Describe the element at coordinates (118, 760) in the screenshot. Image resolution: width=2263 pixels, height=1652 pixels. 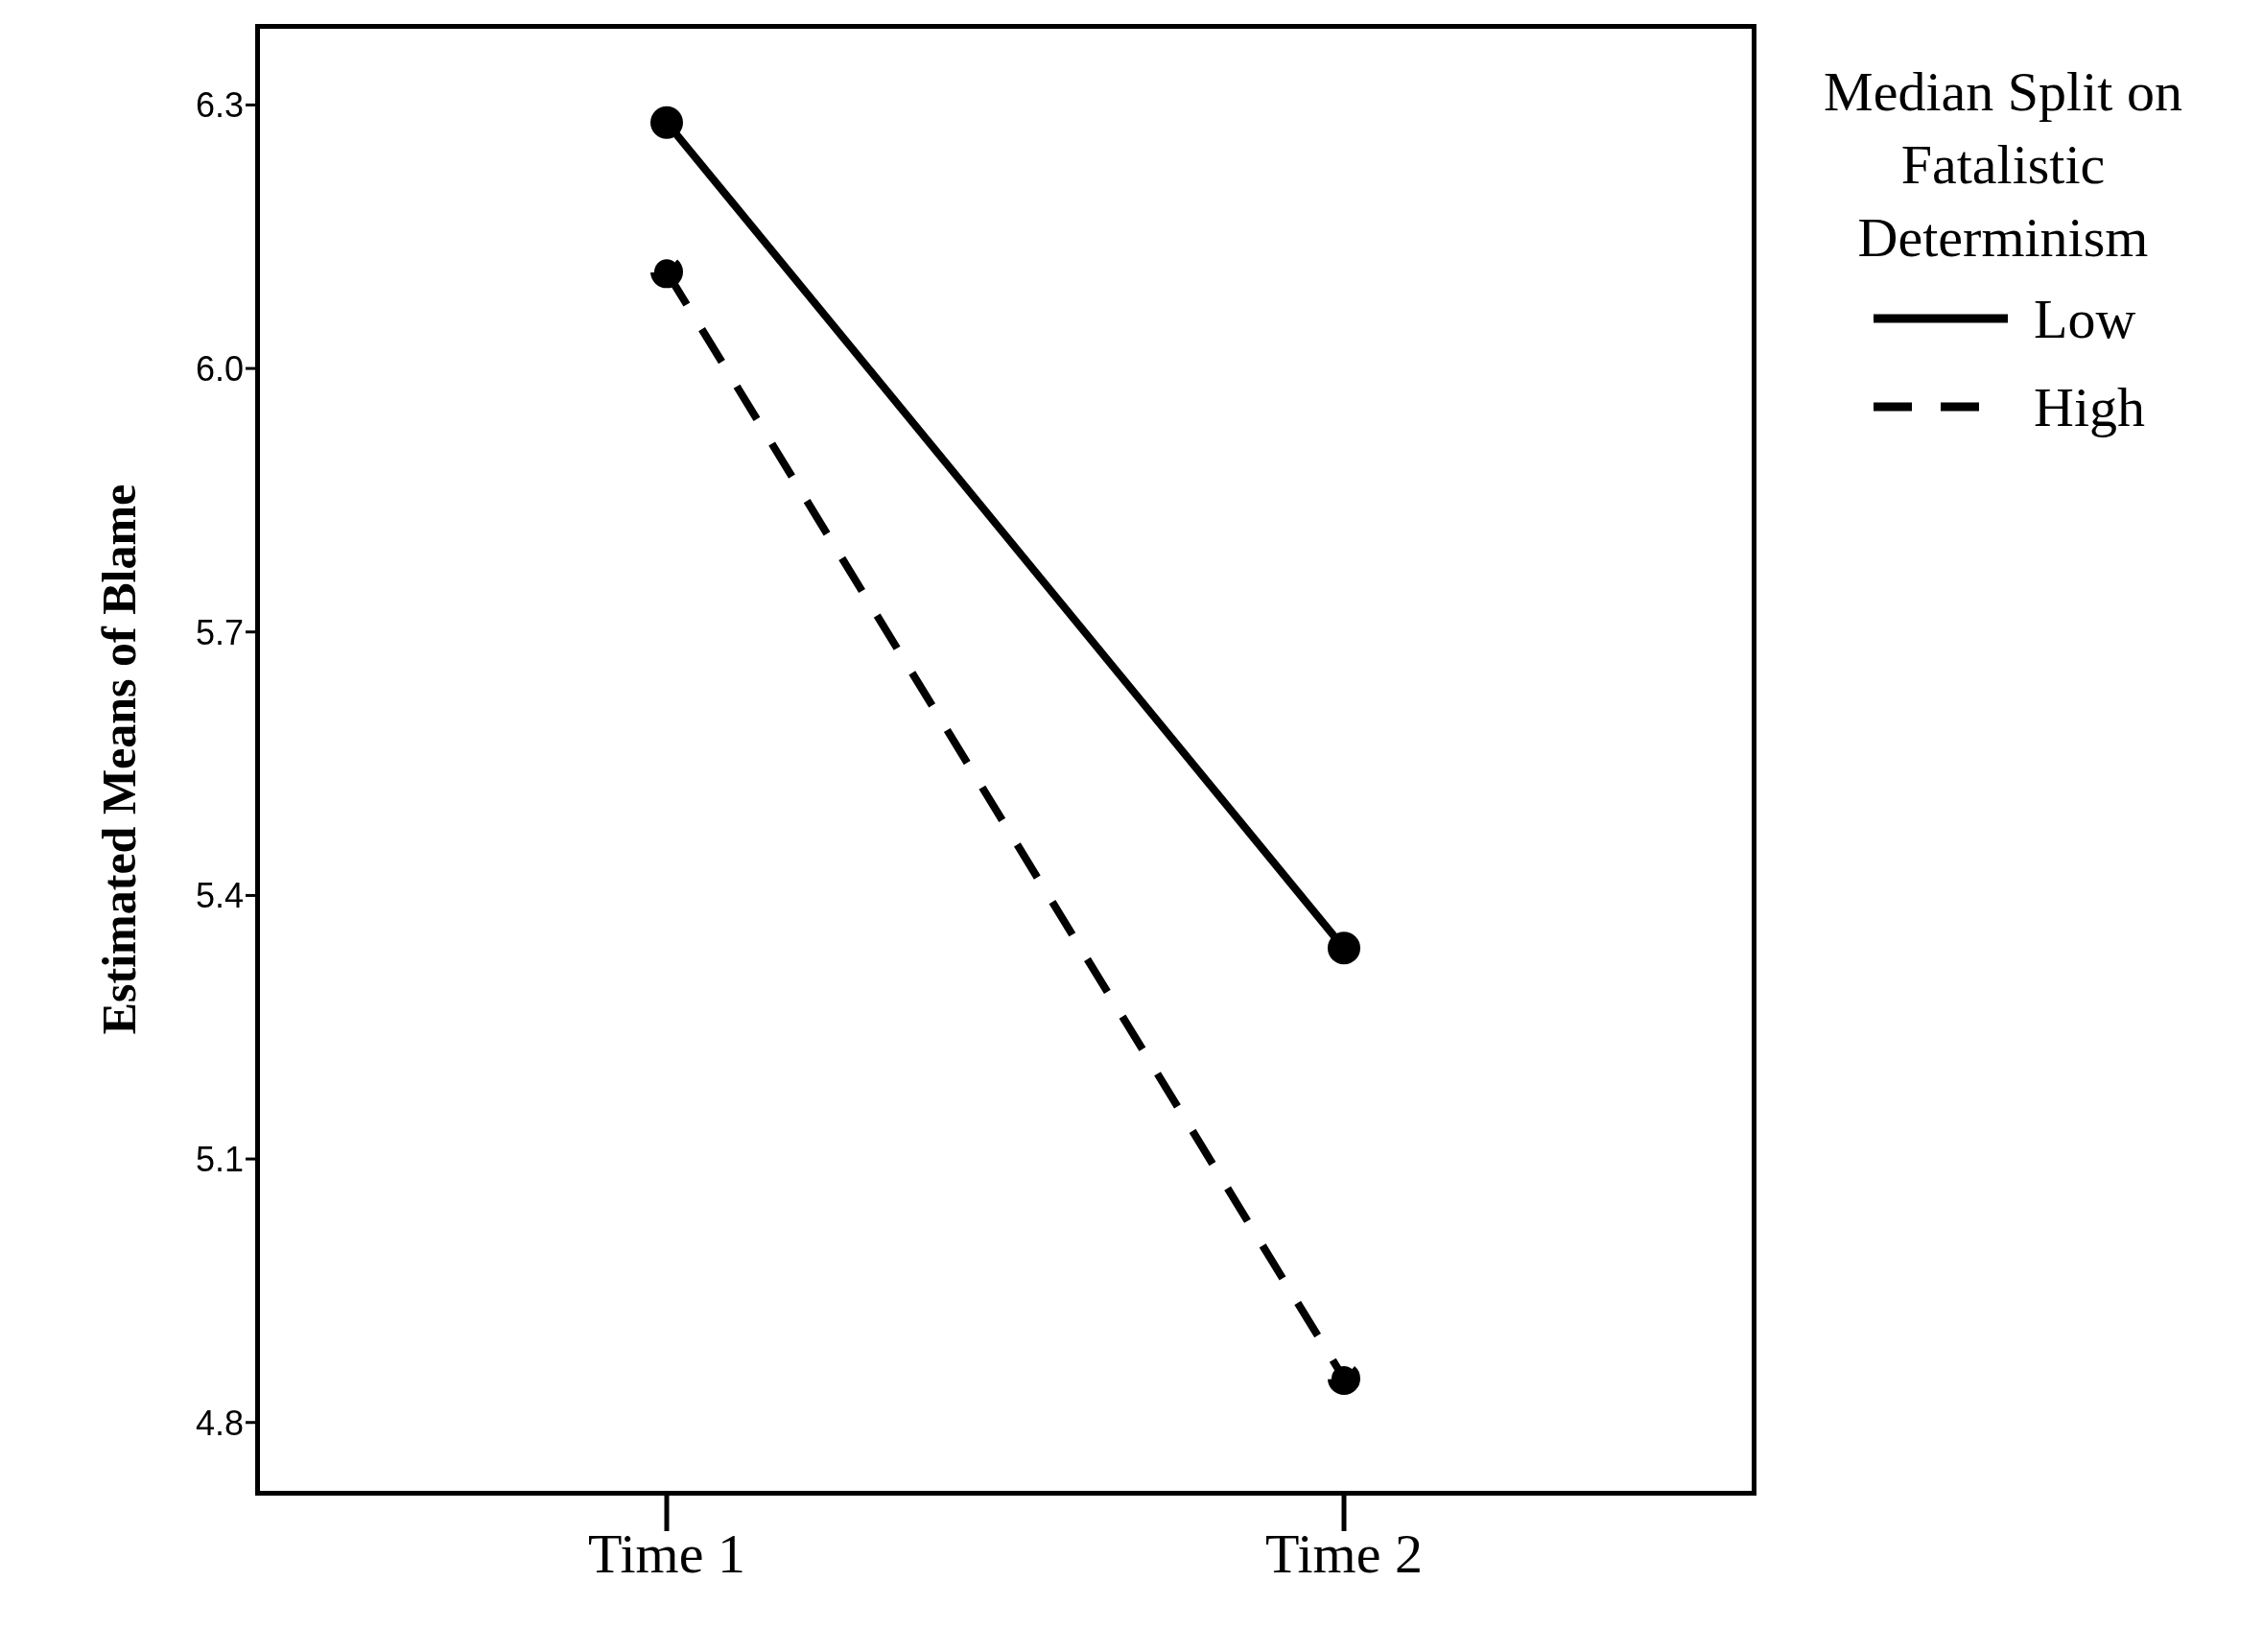
I see `y-axis-title: Estimated Means of Blame` at that location.